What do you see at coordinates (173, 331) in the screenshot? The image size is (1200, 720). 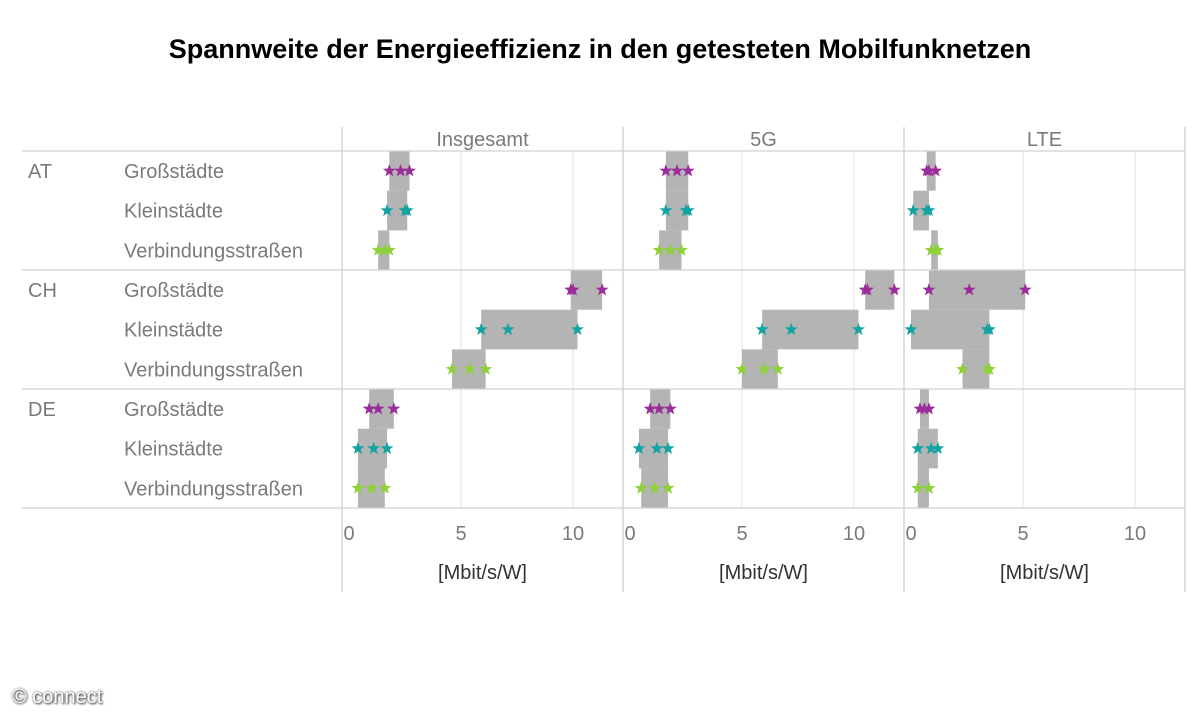 I see `row-label-ch-kleinstaedte: Kleinstädte` at bounding box center [173, 331].